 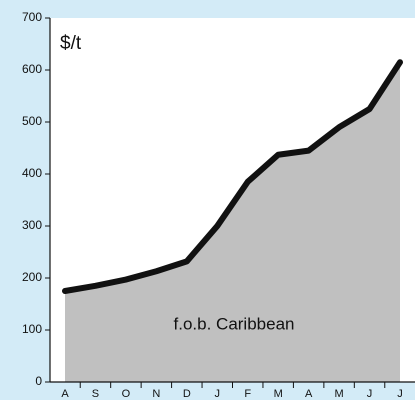 I want to click on x-tick-label: S, so click(x=95, y=394).